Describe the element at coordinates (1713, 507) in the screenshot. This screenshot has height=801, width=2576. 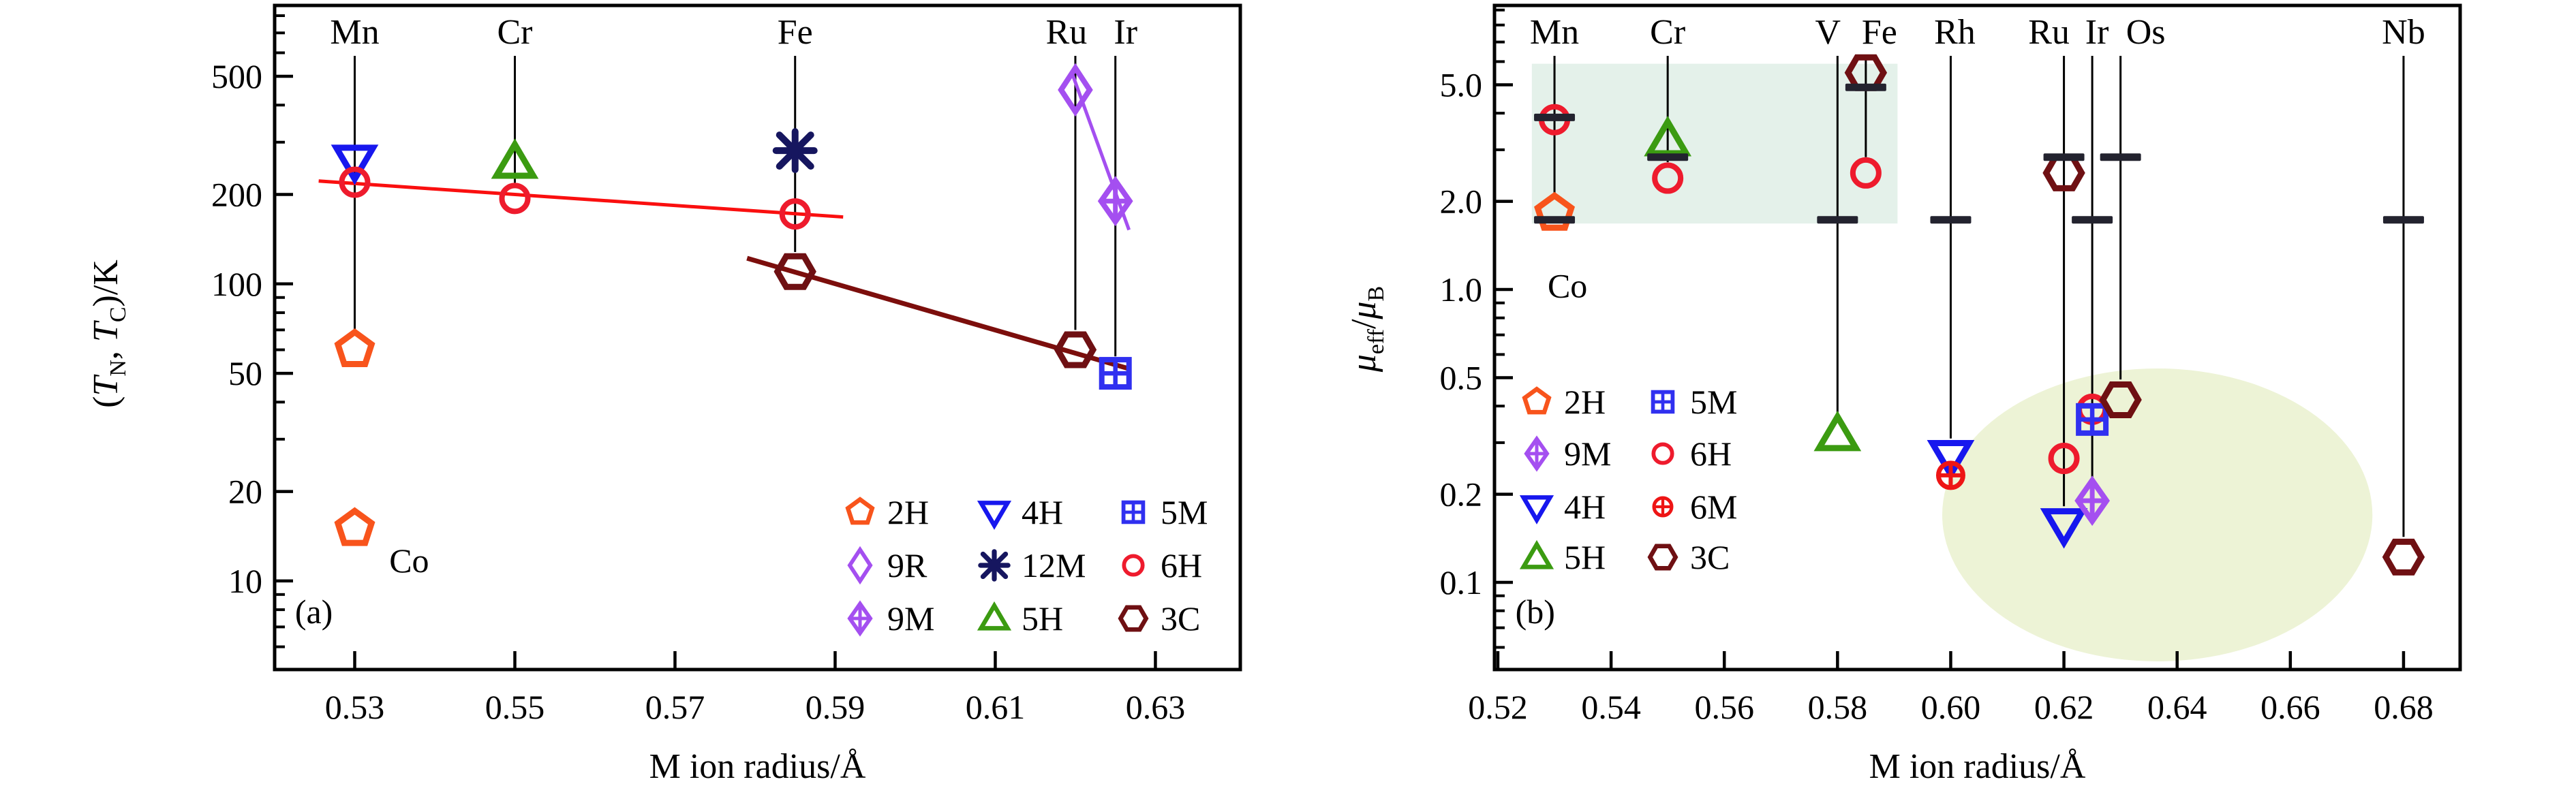
I see `legend-label-6M: 6M` at that location.